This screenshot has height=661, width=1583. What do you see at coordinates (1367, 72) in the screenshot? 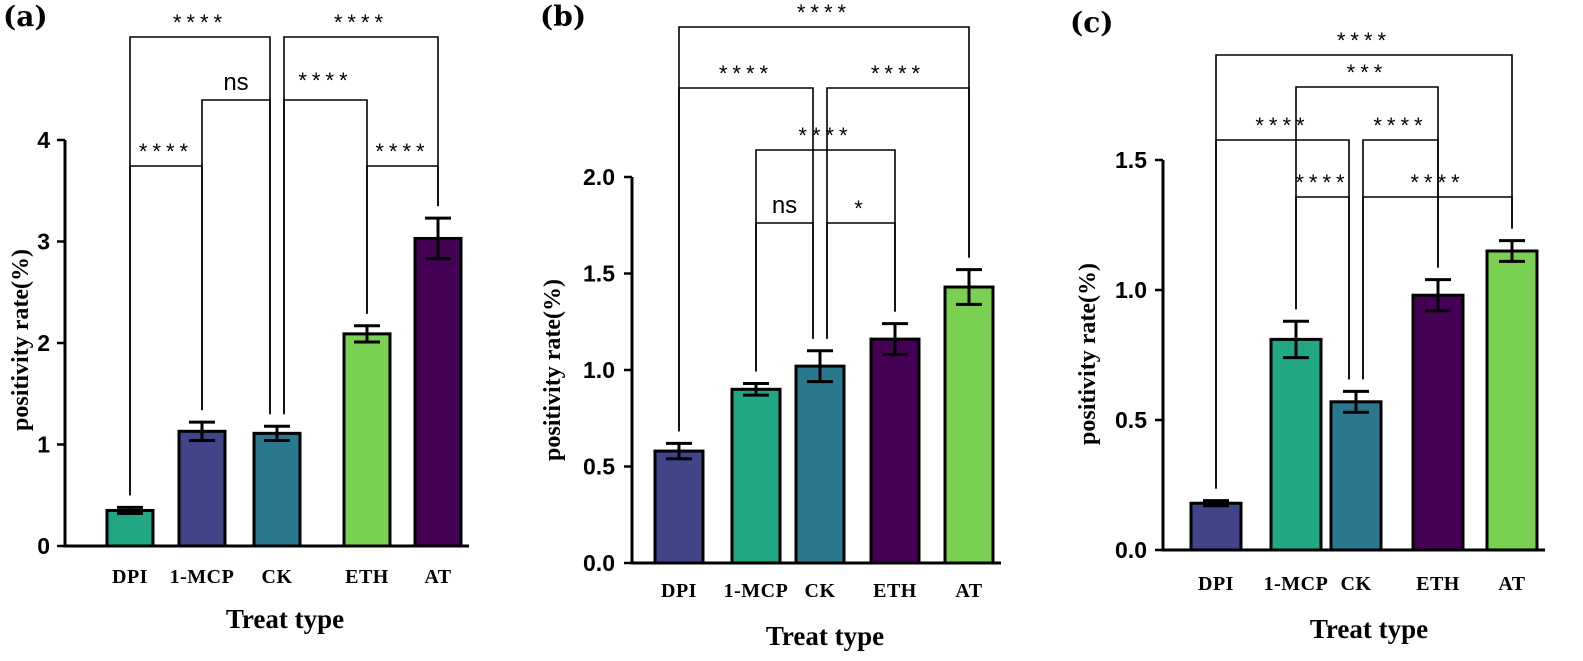
I see `significance-label: ***` at bounding box center [1367, 72].